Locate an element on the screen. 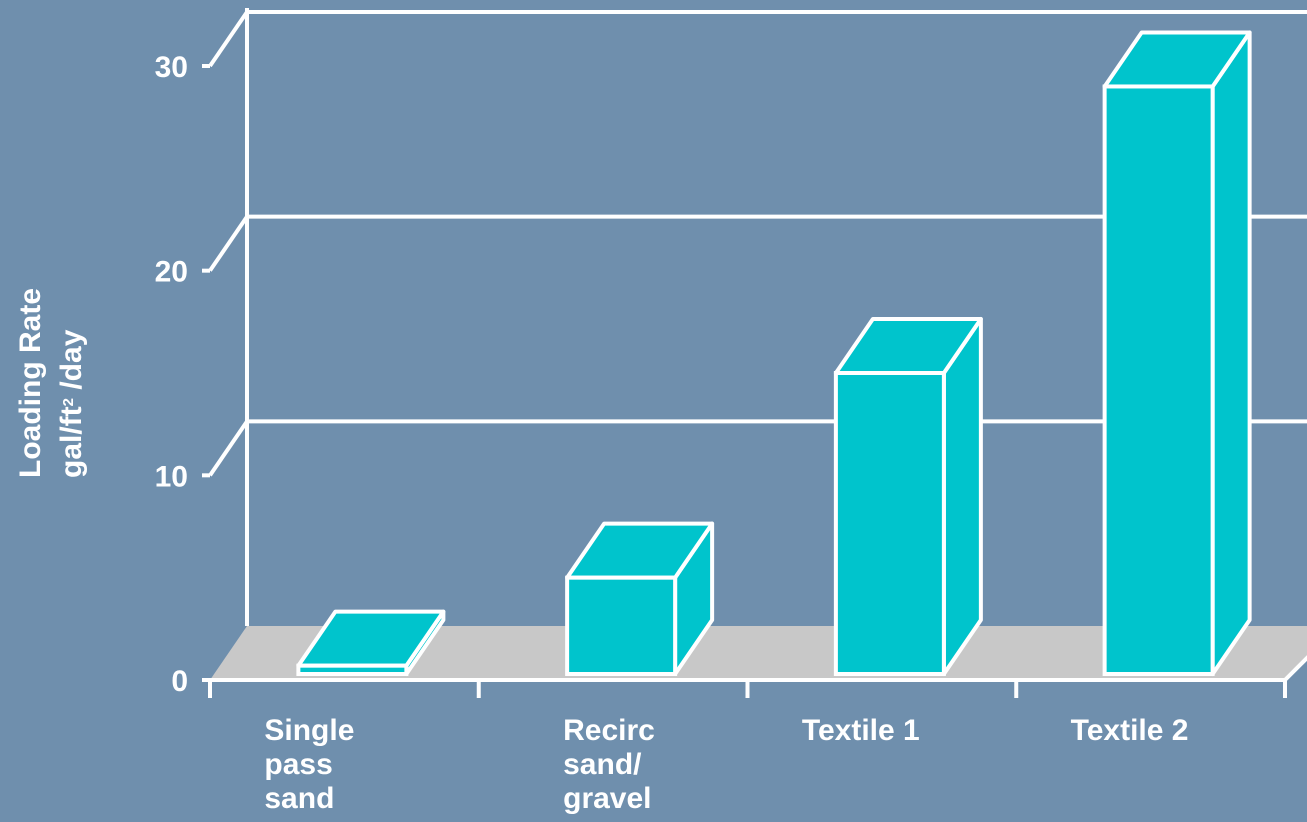  category-label-3: Textile 2 is located at coordinates (1130, 730).